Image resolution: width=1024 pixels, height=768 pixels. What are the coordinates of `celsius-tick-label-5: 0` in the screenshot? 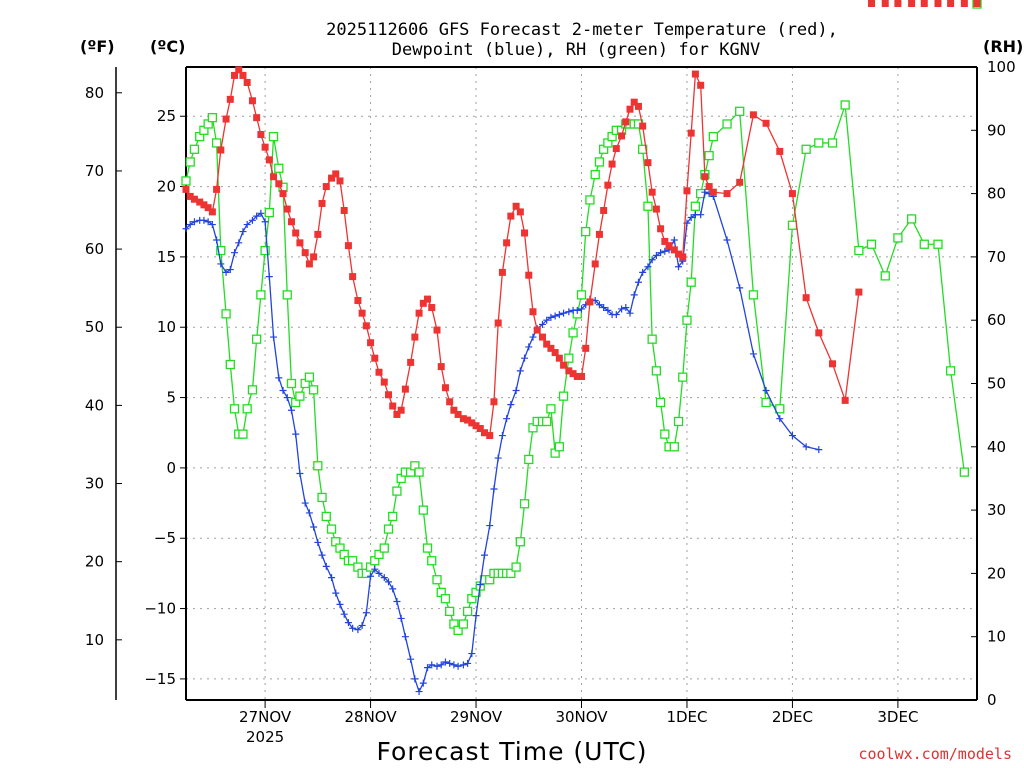 It's located at (171, 468).